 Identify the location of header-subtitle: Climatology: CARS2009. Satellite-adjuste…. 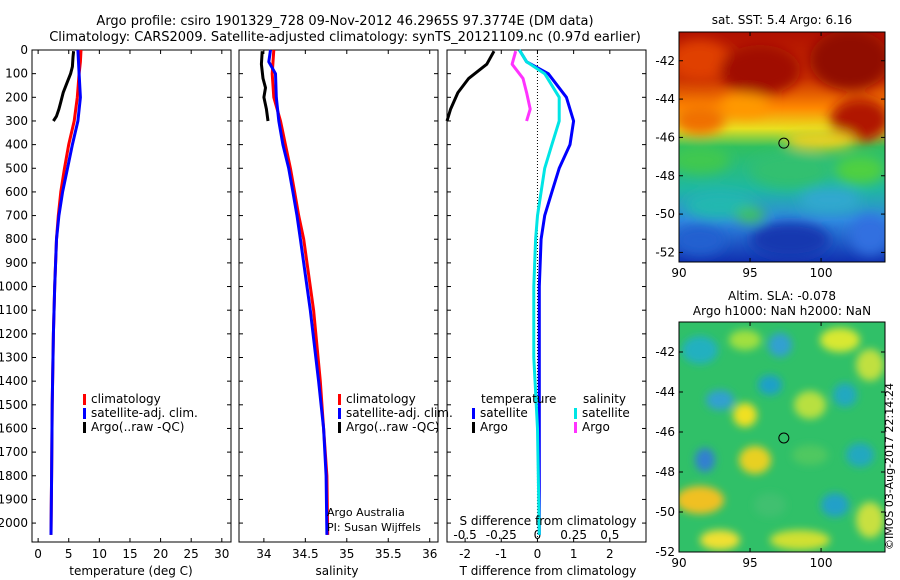
(345, 37).